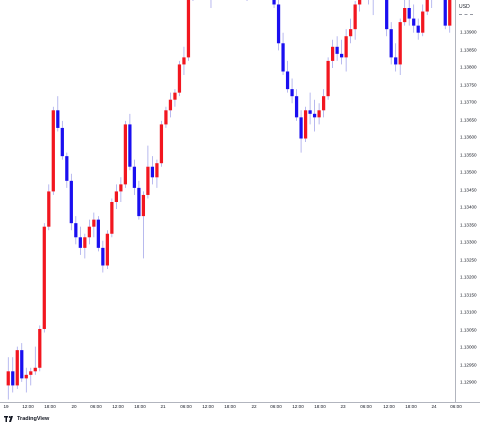 The height and width of the screenshot is (426, 480). Describe the element at coordinates (74, 406) in the screenshot. I see `time-tick-label: 20` at that location.